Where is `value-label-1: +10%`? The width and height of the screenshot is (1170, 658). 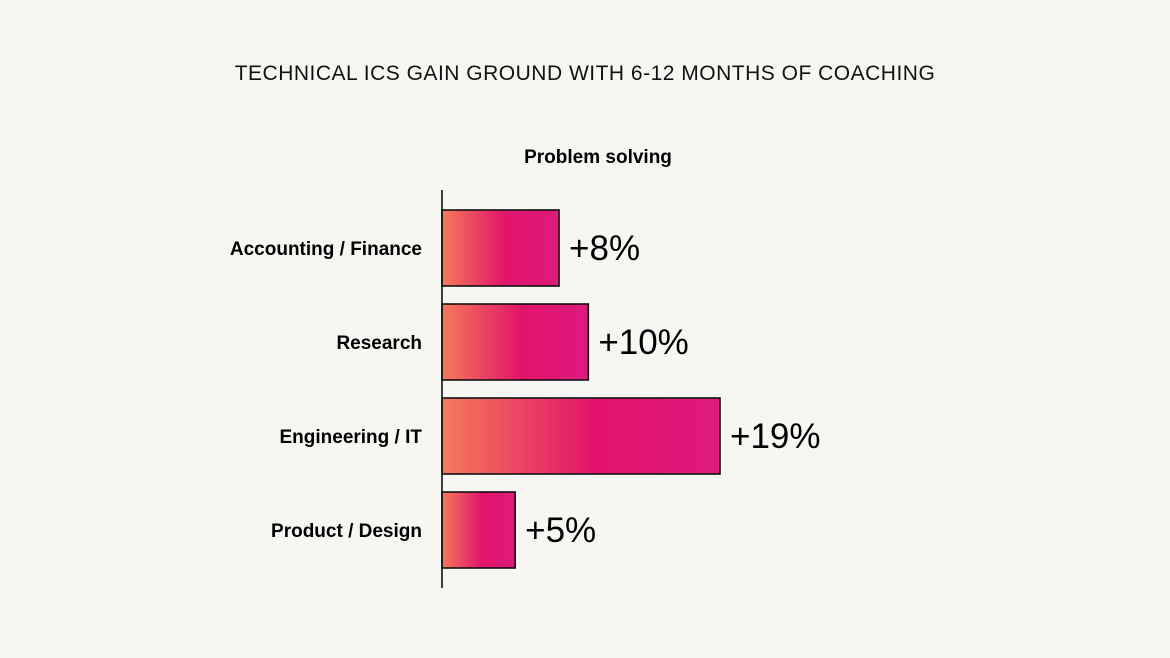
value-label-1: +10% is located at coordinates (643, 342).